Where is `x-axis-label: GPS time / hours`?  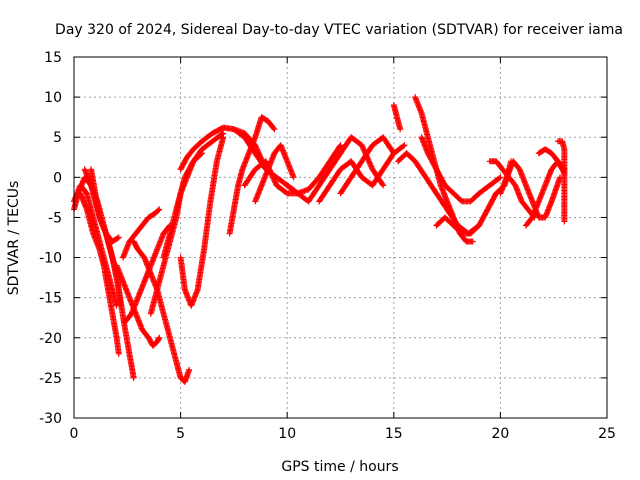 x-axis-label: GPS time / hours is located at coordinates (339, 467).